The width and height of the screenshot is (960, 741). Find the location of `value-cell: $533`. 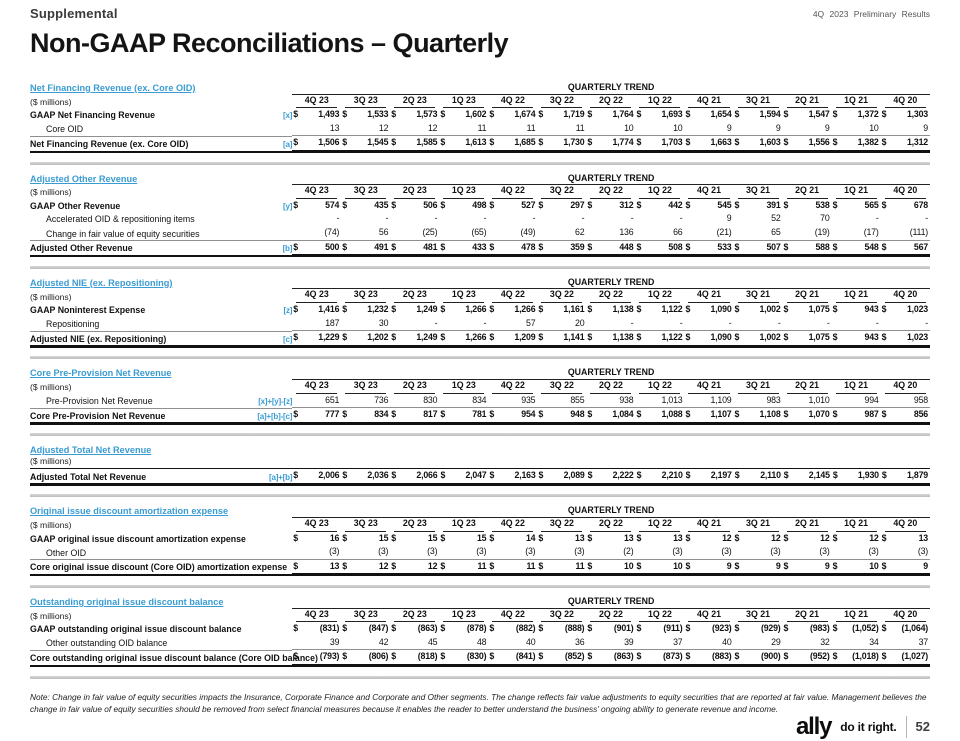

value-cell: $533 is located at coordinates (709, 248).